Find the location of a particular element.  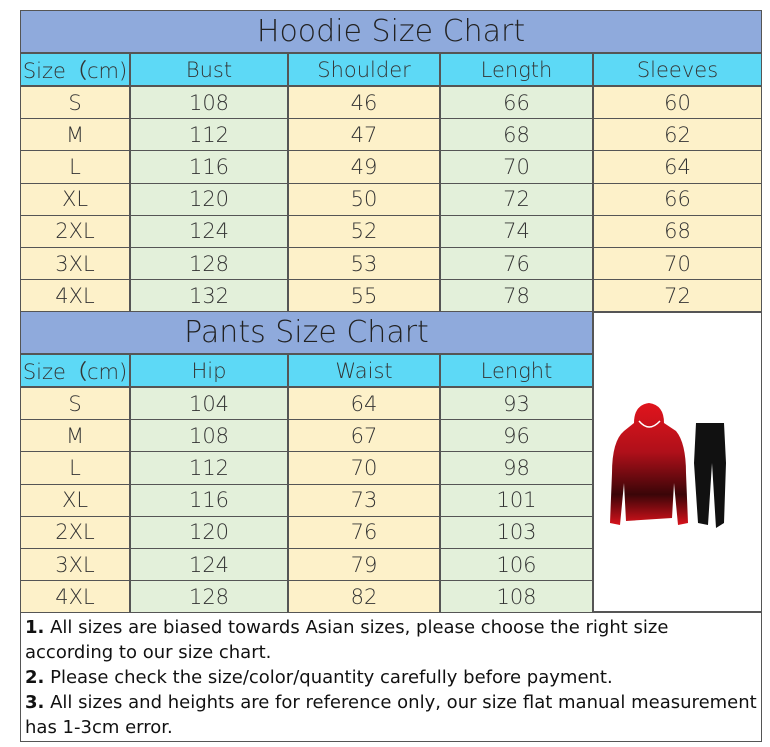

cell: 79 is located at coordinates (364, 565).